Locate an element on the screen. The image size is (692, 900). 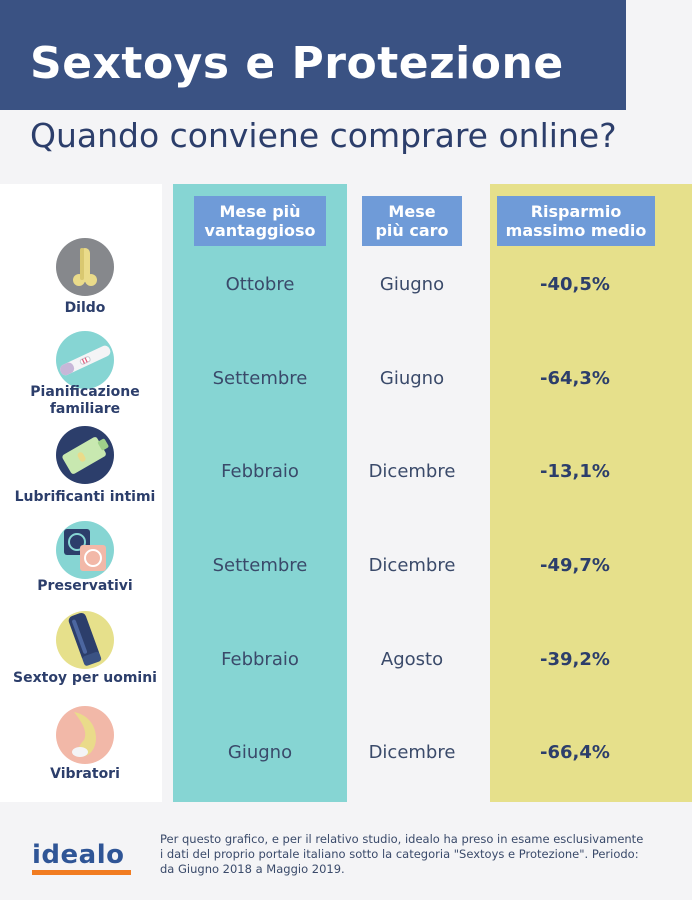
header-best-month: Mese più vantaggioso is located at coordinates (260, 221).